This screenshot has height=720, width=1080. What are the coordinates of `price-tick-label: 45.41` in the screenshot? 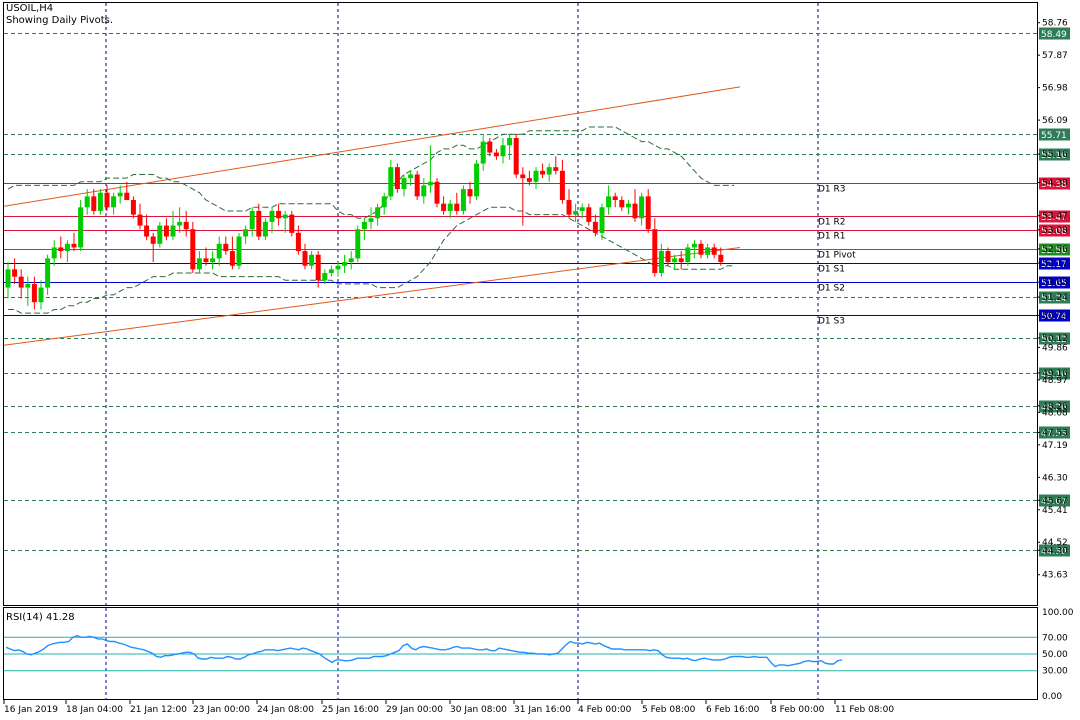 It's located at (1055, 511).